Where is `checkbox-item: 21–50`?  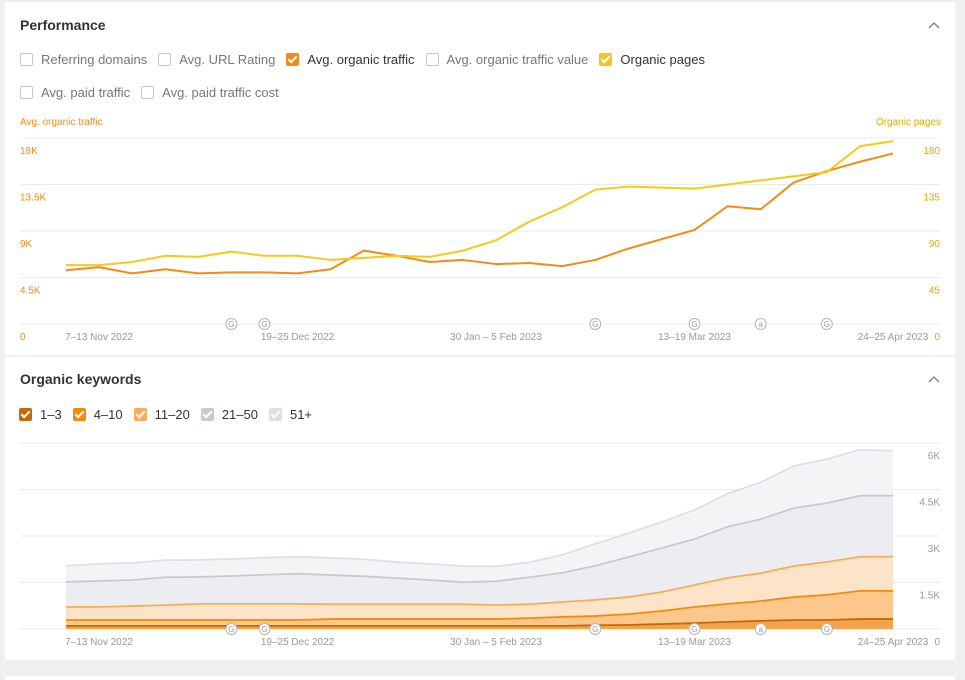
checkbox-item: 21–50 is located at coordinates (229, 414).